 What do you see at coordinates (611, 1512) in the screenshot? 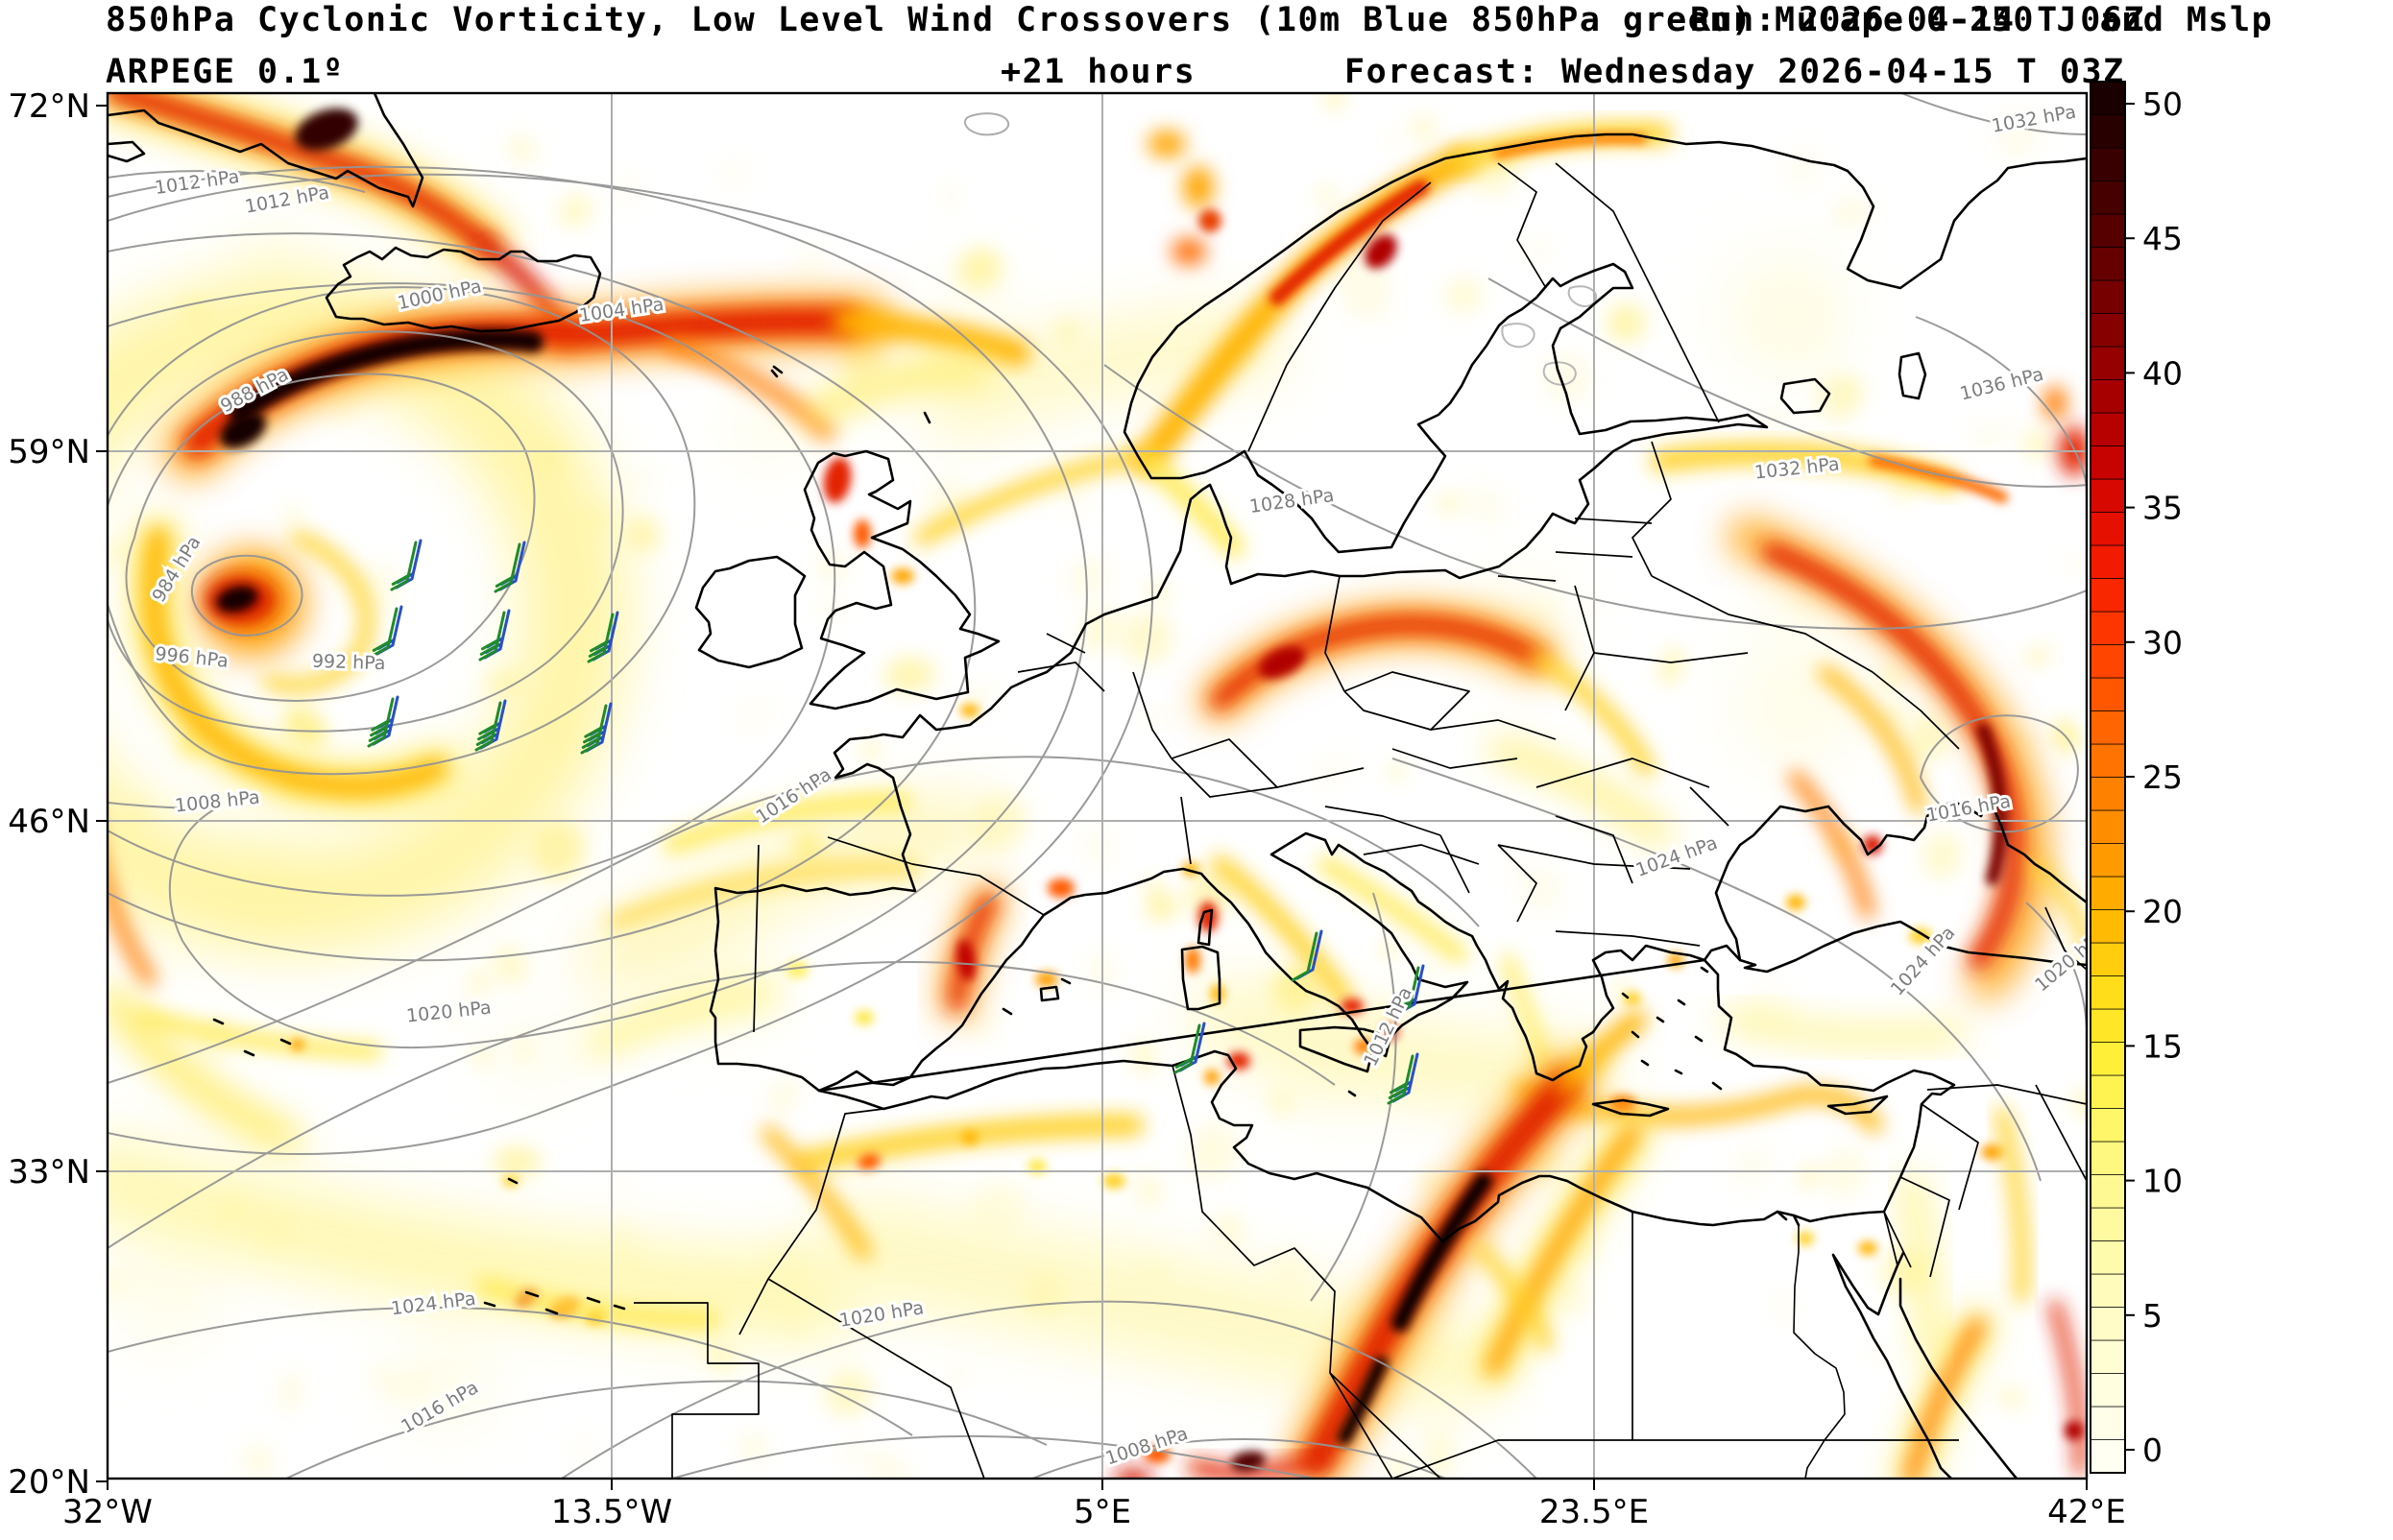
I see `x-axis-tick-label: 13.5°W` at bounding box center [611, 1512].